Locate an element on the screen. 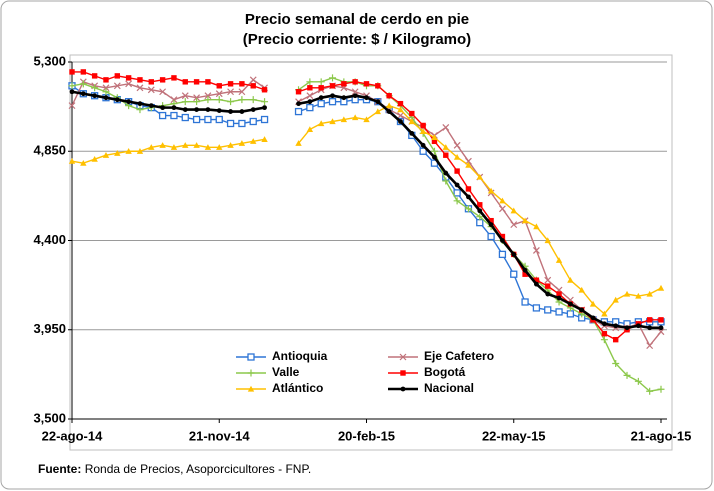  x-tick-label: 22-may-15 is located at coordinates (514, 435).